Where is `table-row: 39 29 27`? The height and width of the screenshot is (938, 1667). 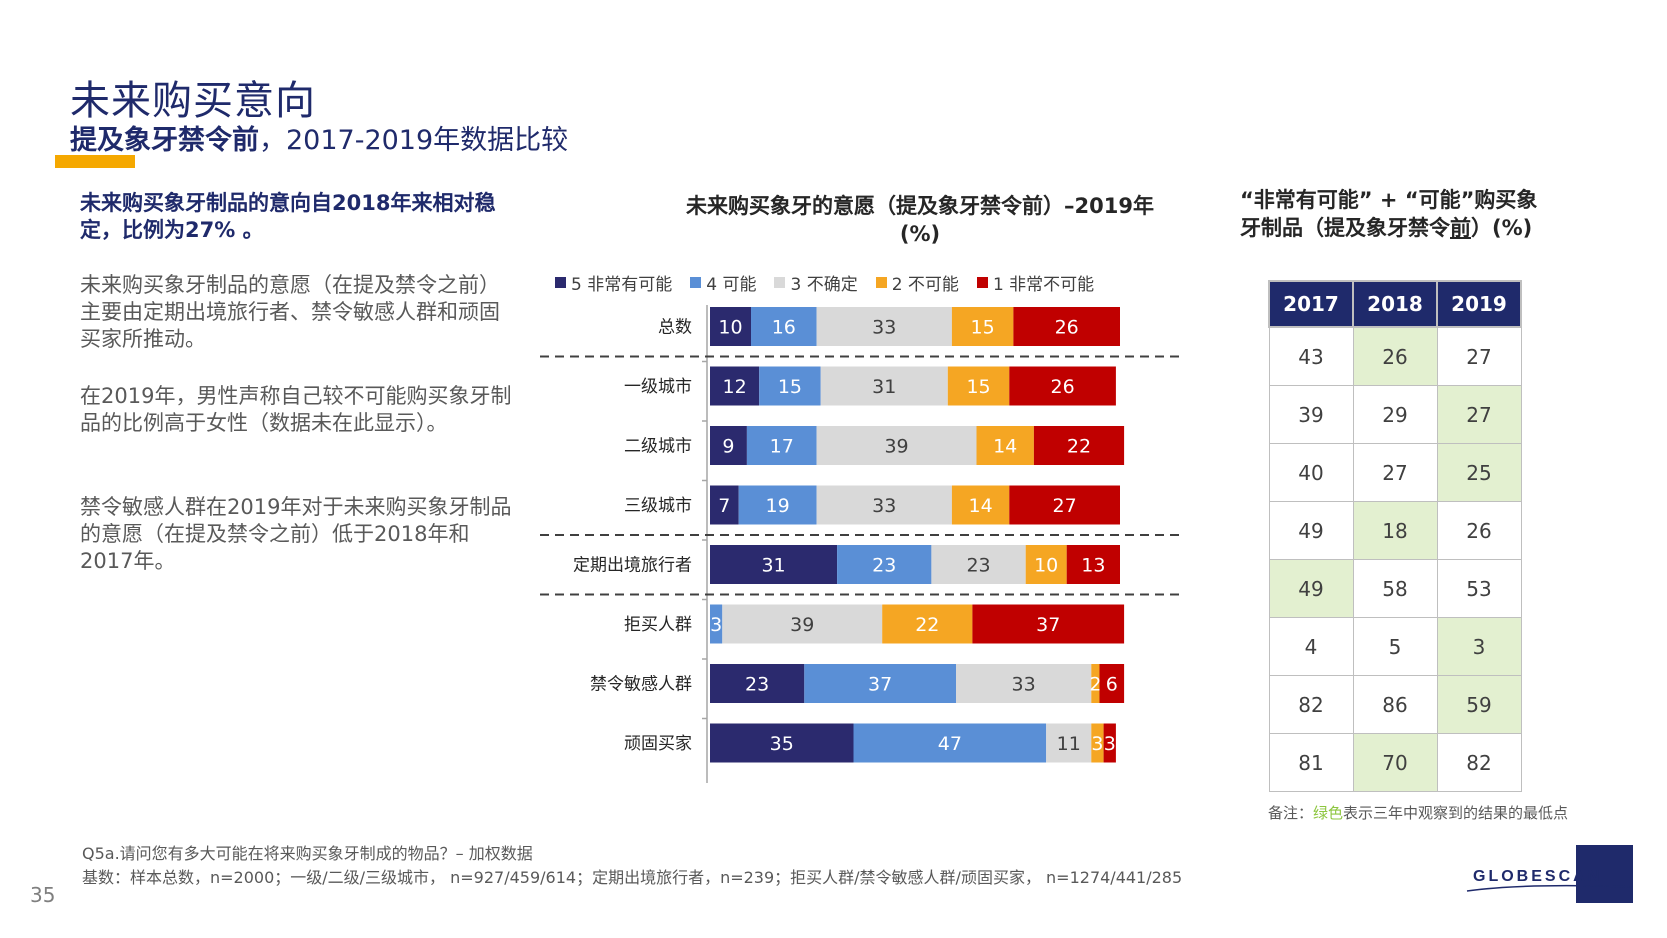
table-row: 39 29 27 is located at coordinates (1395, 414).